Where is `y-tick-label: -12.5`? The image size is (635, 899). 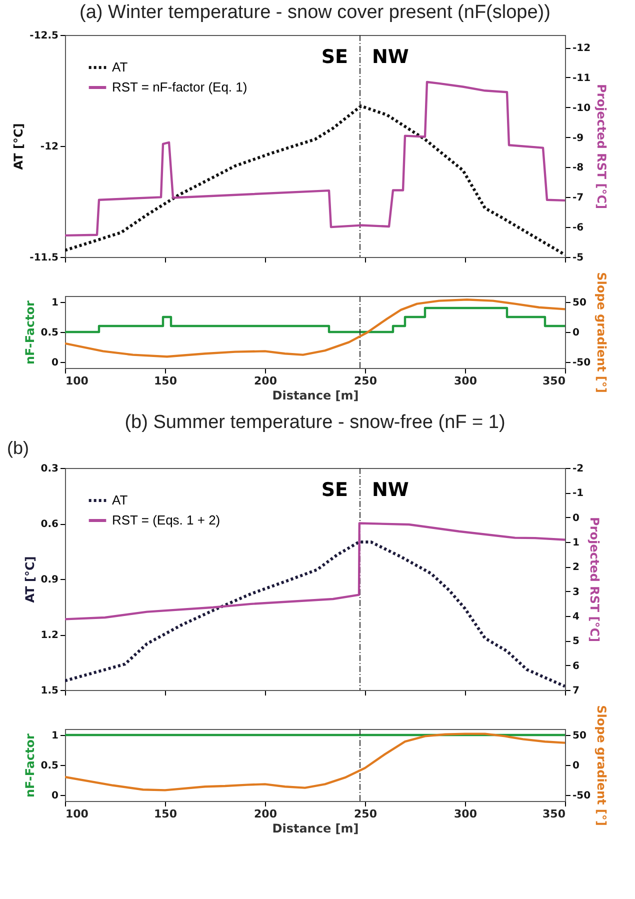 y-tick-label: -12.5 is located at coordinates (44, 36).